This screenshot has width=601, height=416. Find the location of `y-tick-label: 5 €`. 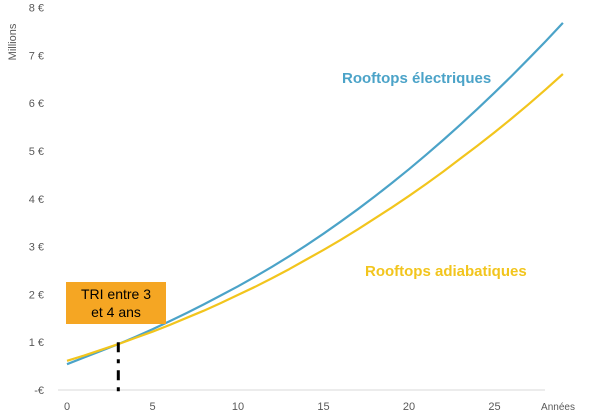

y-tick-label: 5 € is located at coordinates (36, 152).